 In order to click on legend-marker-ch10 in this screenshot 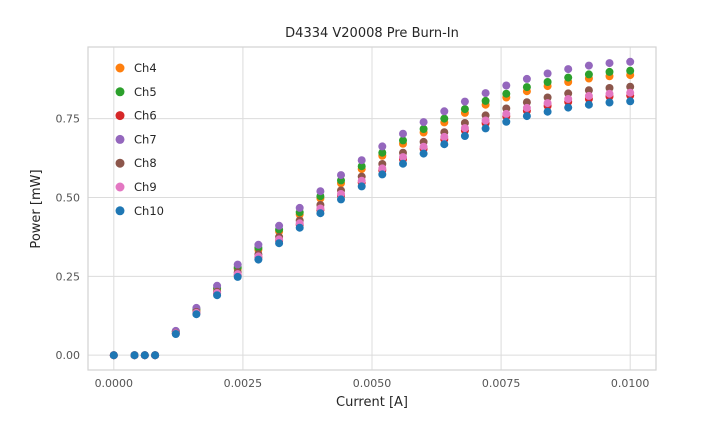, I will do `click(120, 211)`.